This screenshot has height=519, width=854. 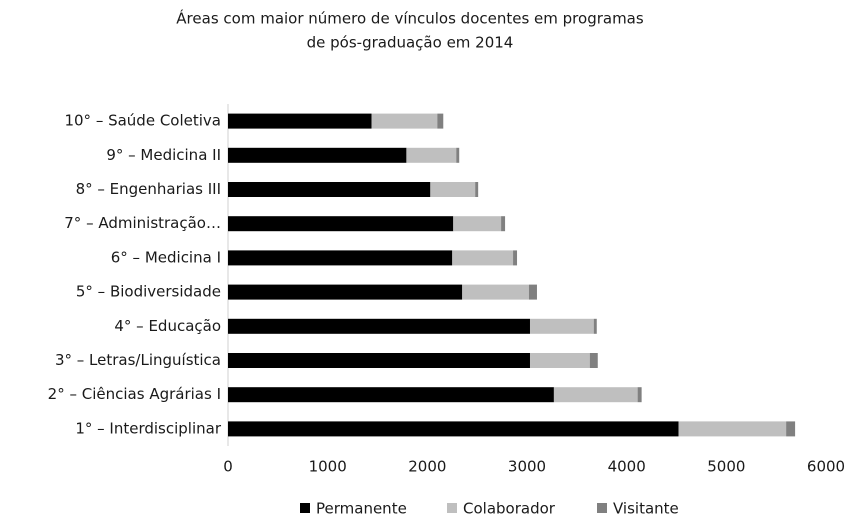 I want to click on y-tick-label: 8° – Engenharias III, so click(x=148, y=189).